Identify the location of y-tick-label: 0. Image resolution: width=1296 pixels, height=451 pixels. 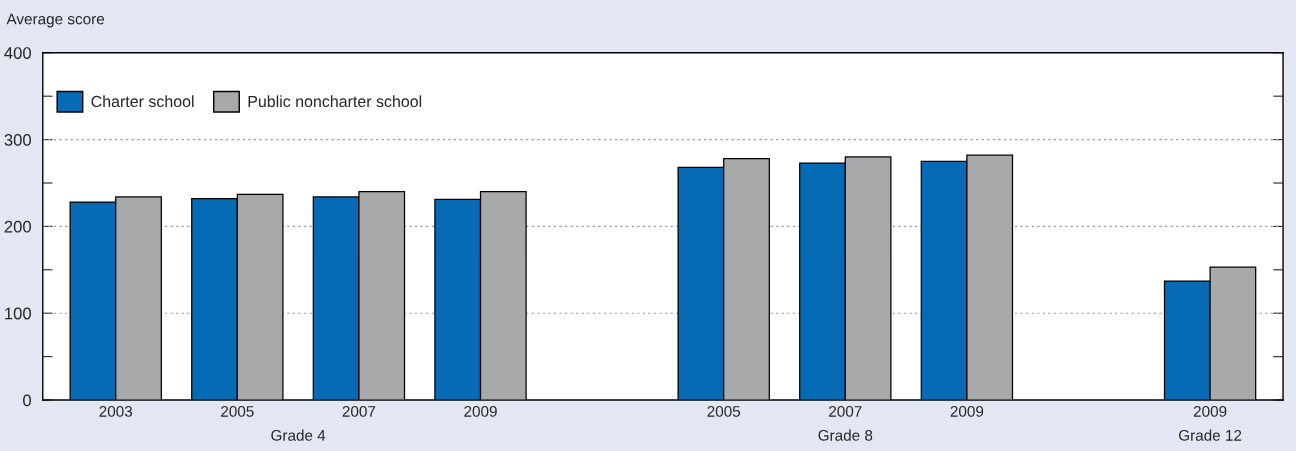
(27, 400).